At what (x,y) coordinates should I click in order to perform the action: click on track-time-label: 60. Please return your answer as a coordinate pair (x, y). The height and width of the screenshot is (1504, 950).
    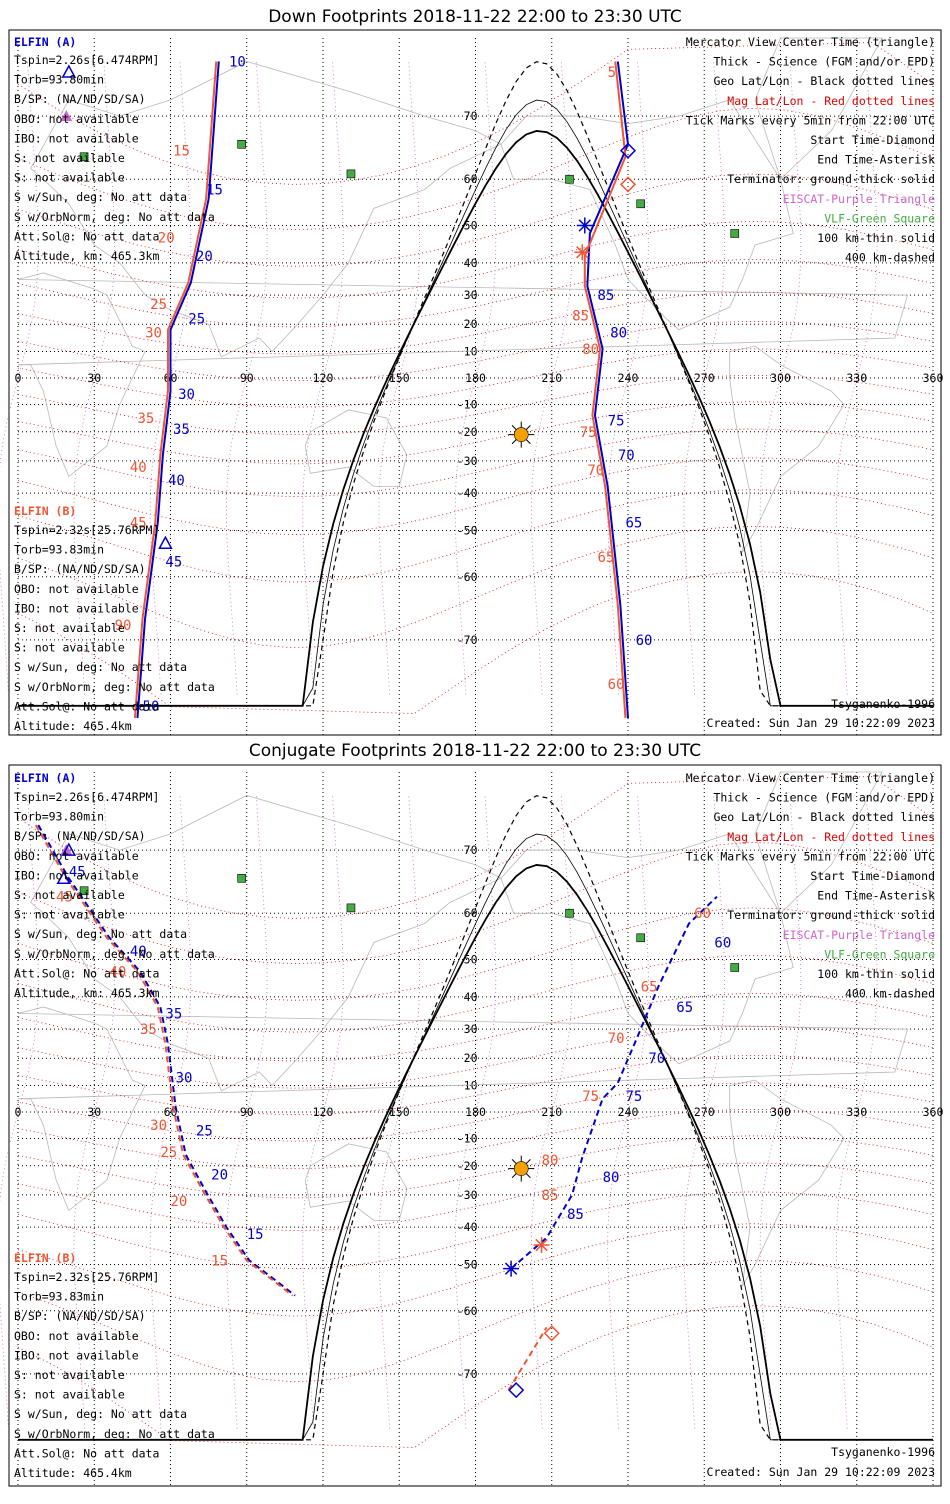
    Looking at the image, I should click on (722, 943).